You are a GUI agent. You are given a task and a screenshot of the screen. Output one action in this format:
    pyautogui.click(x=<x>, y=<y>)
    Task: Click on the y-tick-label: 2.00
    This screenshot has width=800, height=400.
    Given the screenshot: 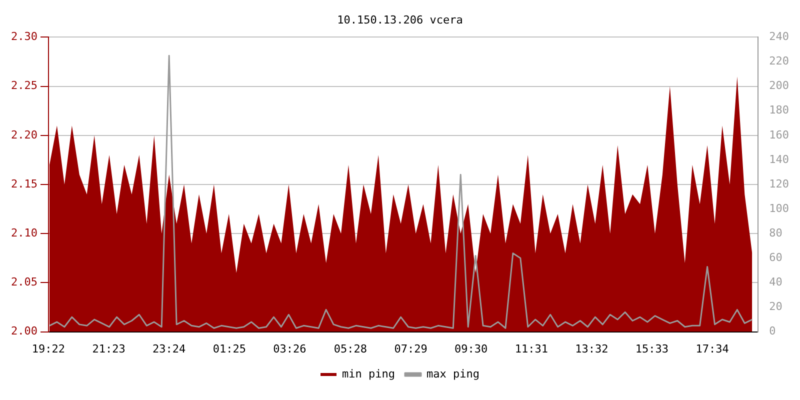 What is the action you would take?
    pyautogui.click(x=24, y=331)
    